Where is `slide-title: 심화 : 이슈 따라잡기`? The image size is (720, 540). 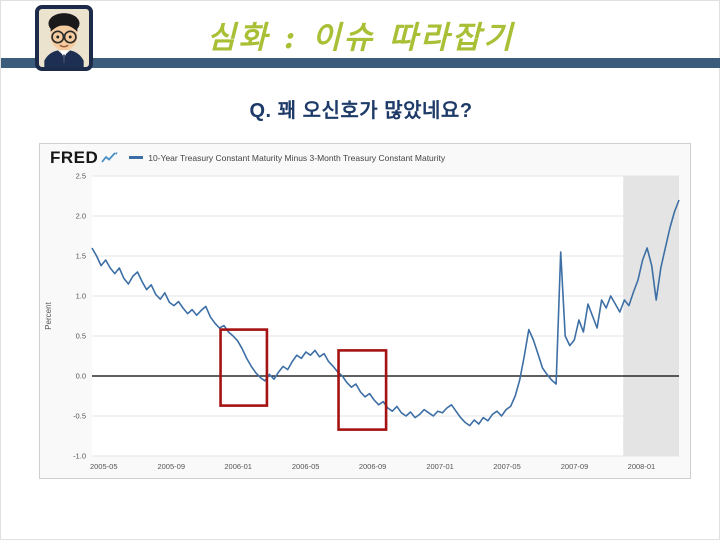
slide-title: 심화 : 이슈 따라잡기 is located at coordinates (361, 38).